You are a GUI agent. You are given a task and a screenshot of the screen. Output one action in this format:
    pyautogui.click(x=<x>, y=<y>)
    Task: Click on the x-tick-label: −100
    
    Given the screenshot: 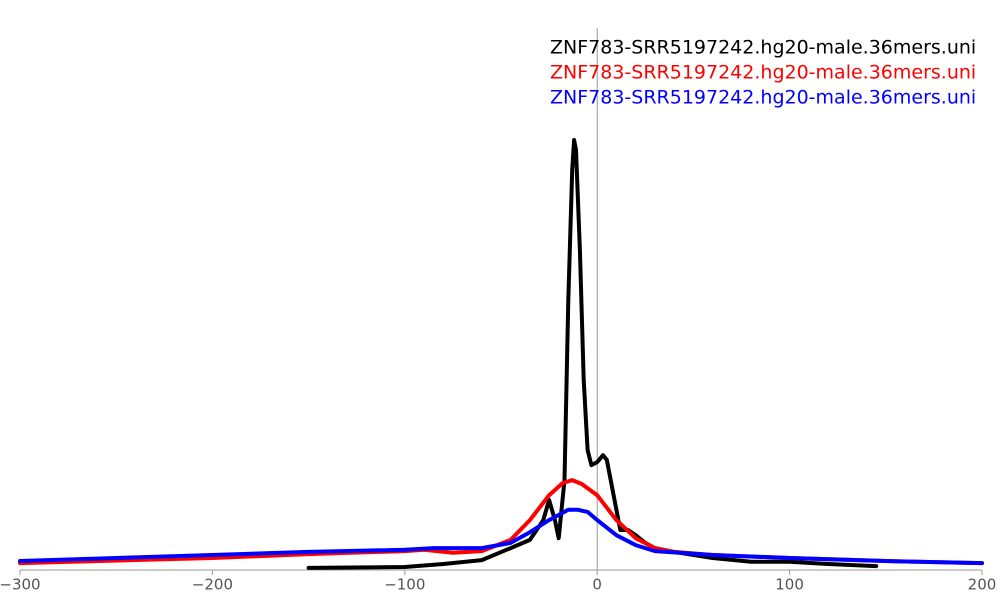 What is the action you would take?
    pyautogui.click(x=404, y=585)
    